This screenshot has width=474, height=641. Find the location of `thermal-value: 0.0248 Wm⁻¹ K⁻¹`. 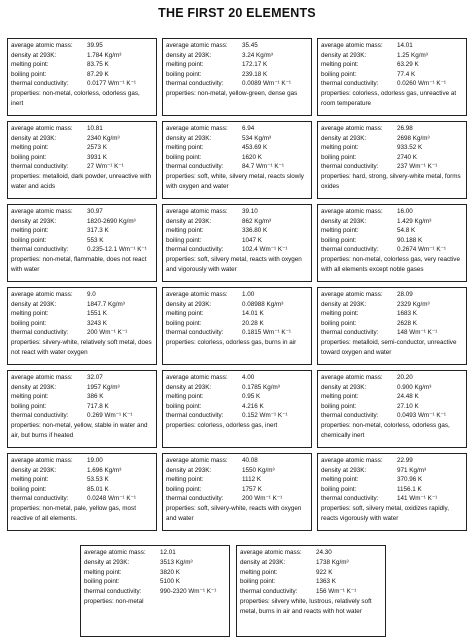

thermal-value: 0.0248 Wm⁻¹ K⁻¹ is located at coordinates (111, 499).